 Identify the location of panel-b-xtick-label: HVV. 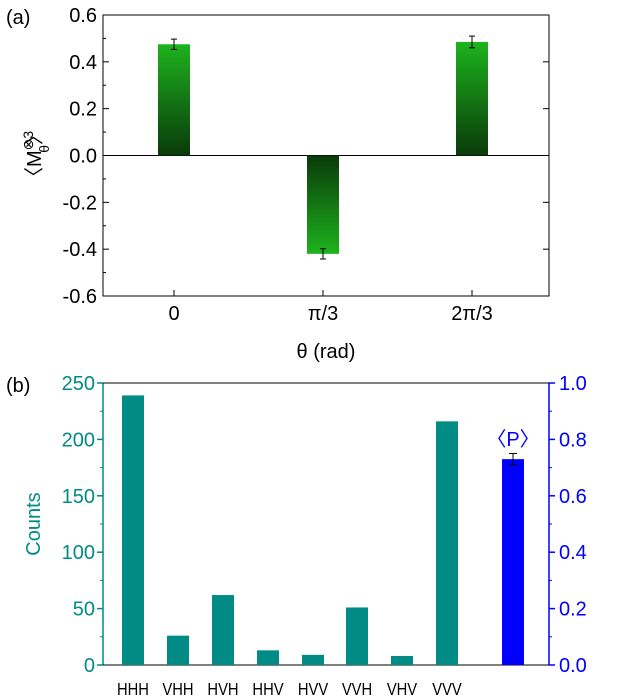
(313, 689).